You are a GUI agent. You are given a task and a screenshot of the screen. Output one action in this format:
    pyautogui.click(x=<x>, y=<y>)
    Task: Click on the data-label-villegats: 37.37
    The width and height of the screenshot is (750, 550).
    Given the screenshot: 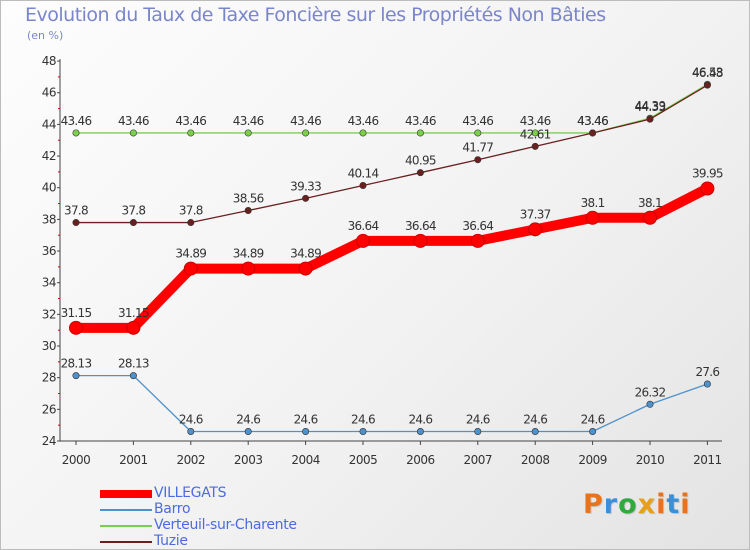 What is the action you would take?
    pyautogui.click(x=535, y=214)
    